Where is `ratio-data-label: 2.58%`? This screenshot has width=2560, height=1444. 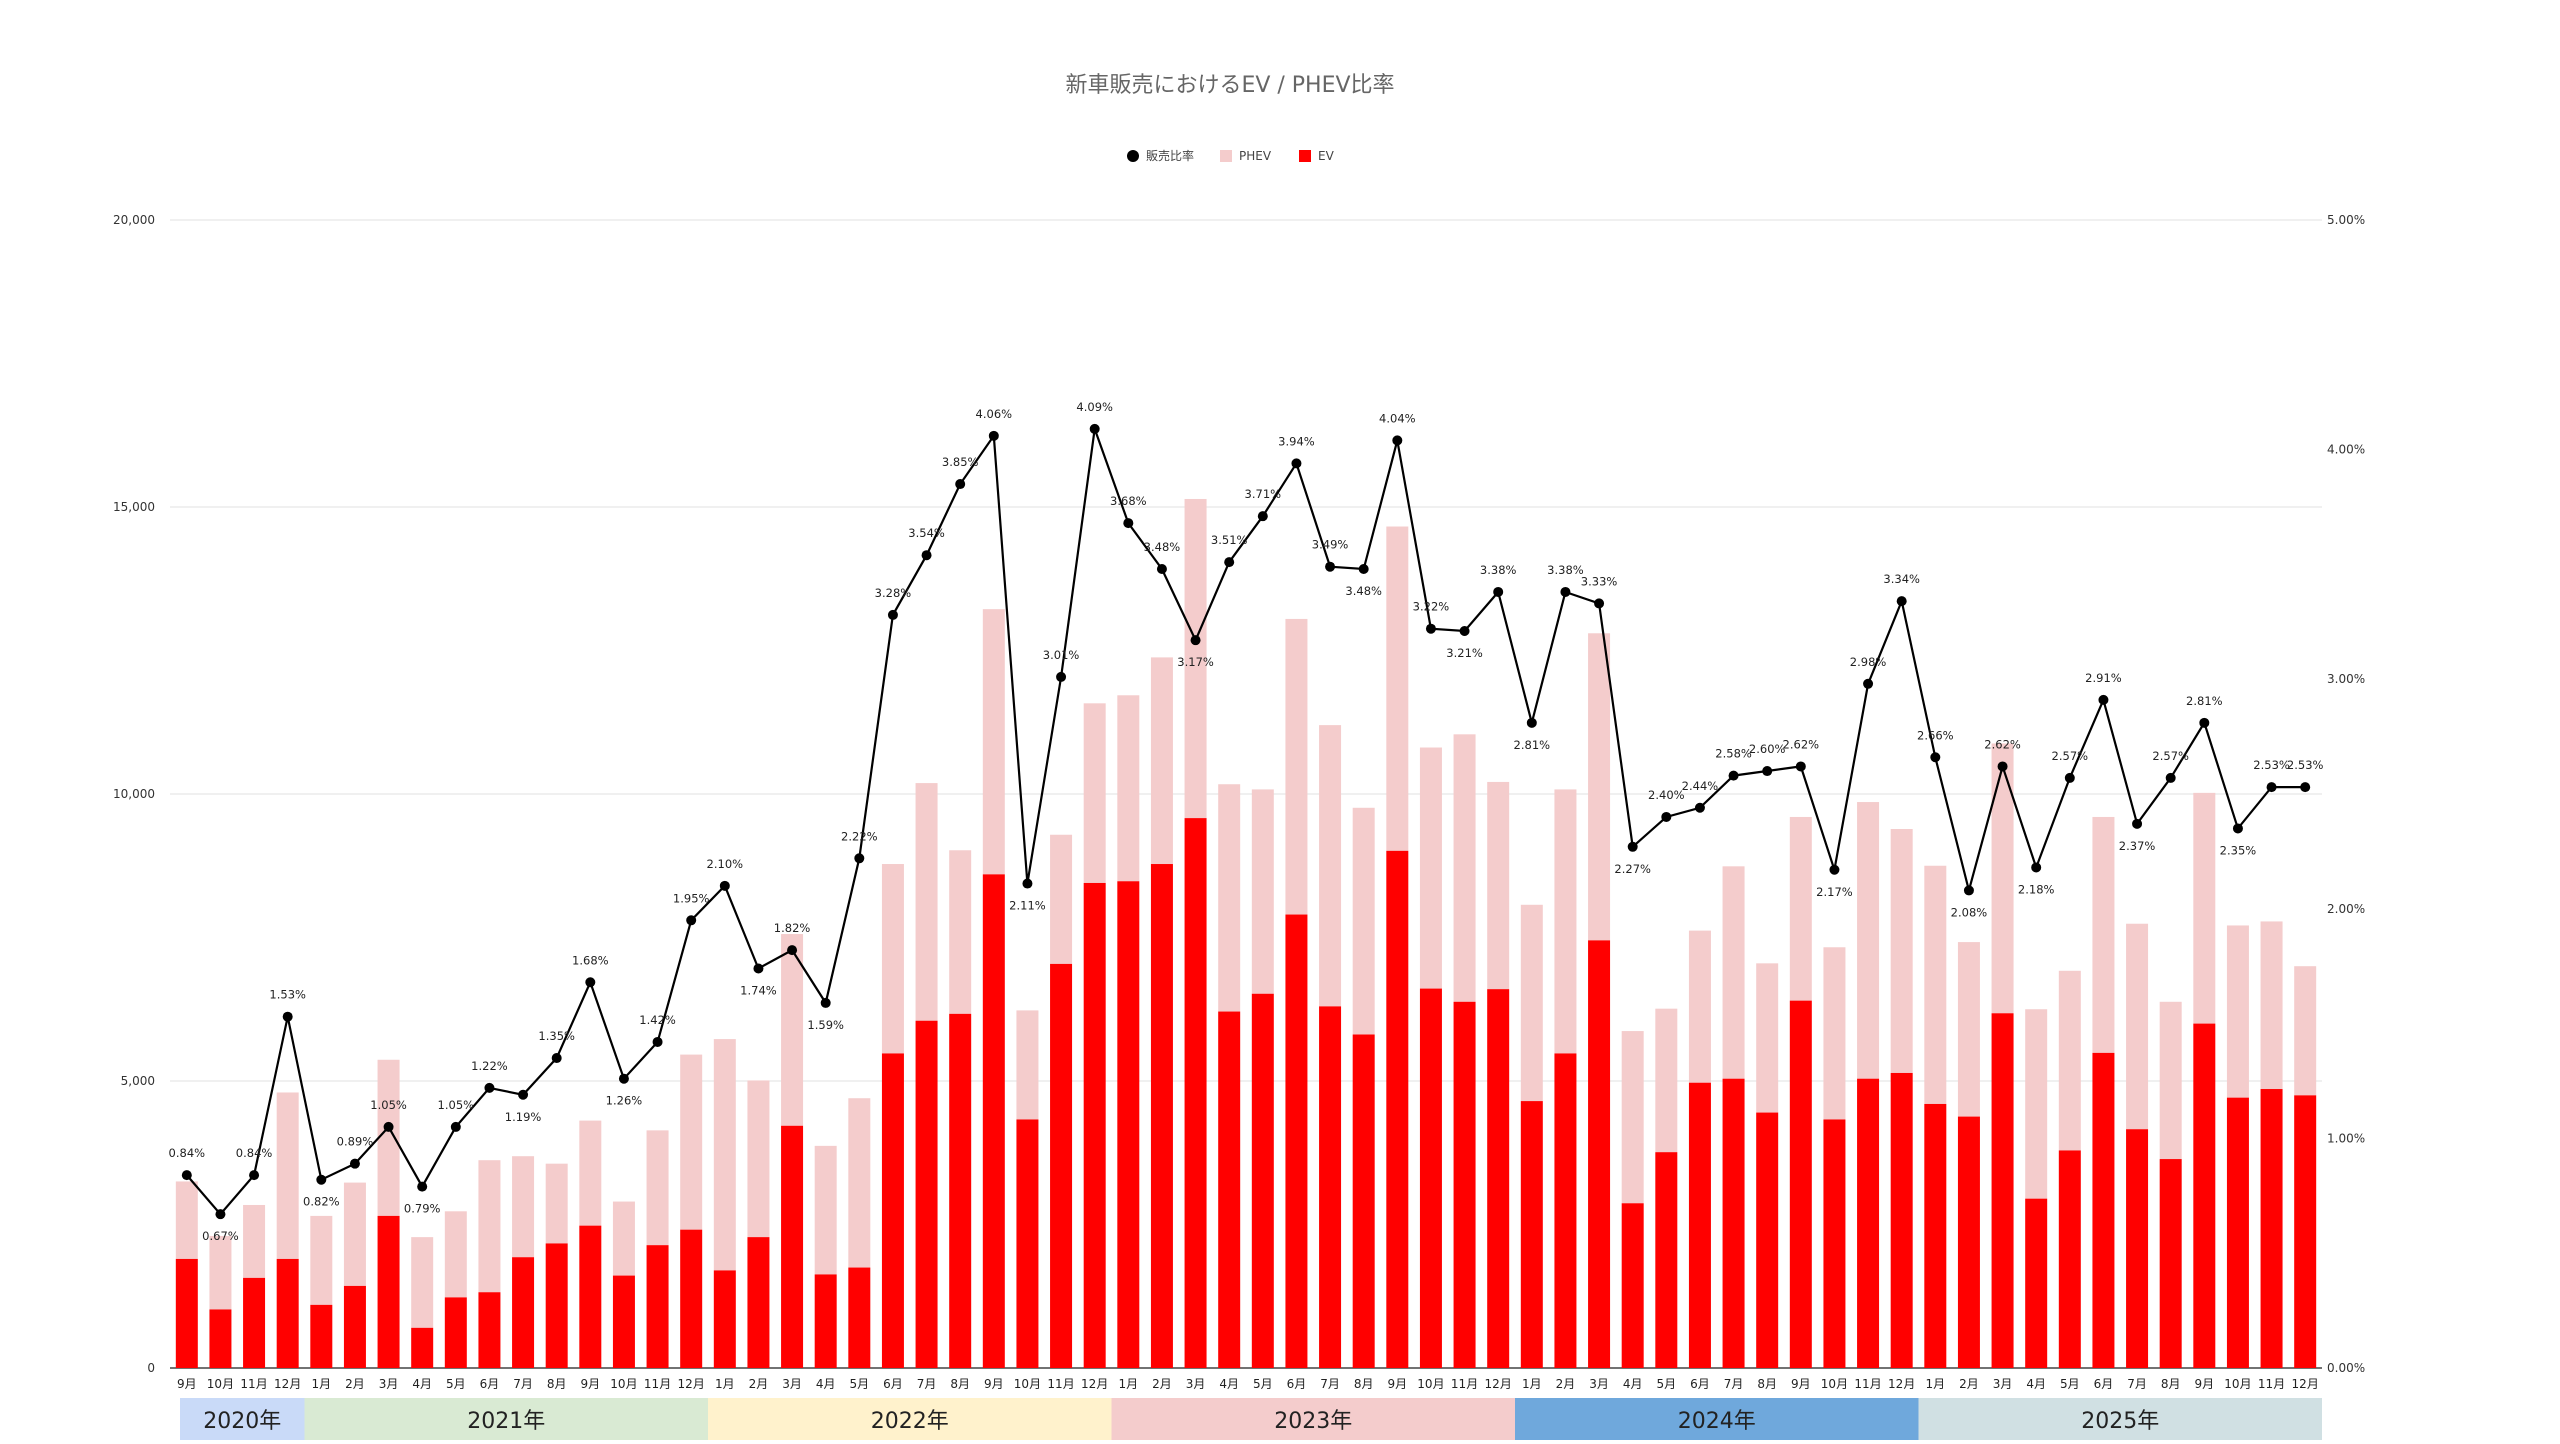 ratio-data-label: 2.58% is located at coordinates (1733, 754).